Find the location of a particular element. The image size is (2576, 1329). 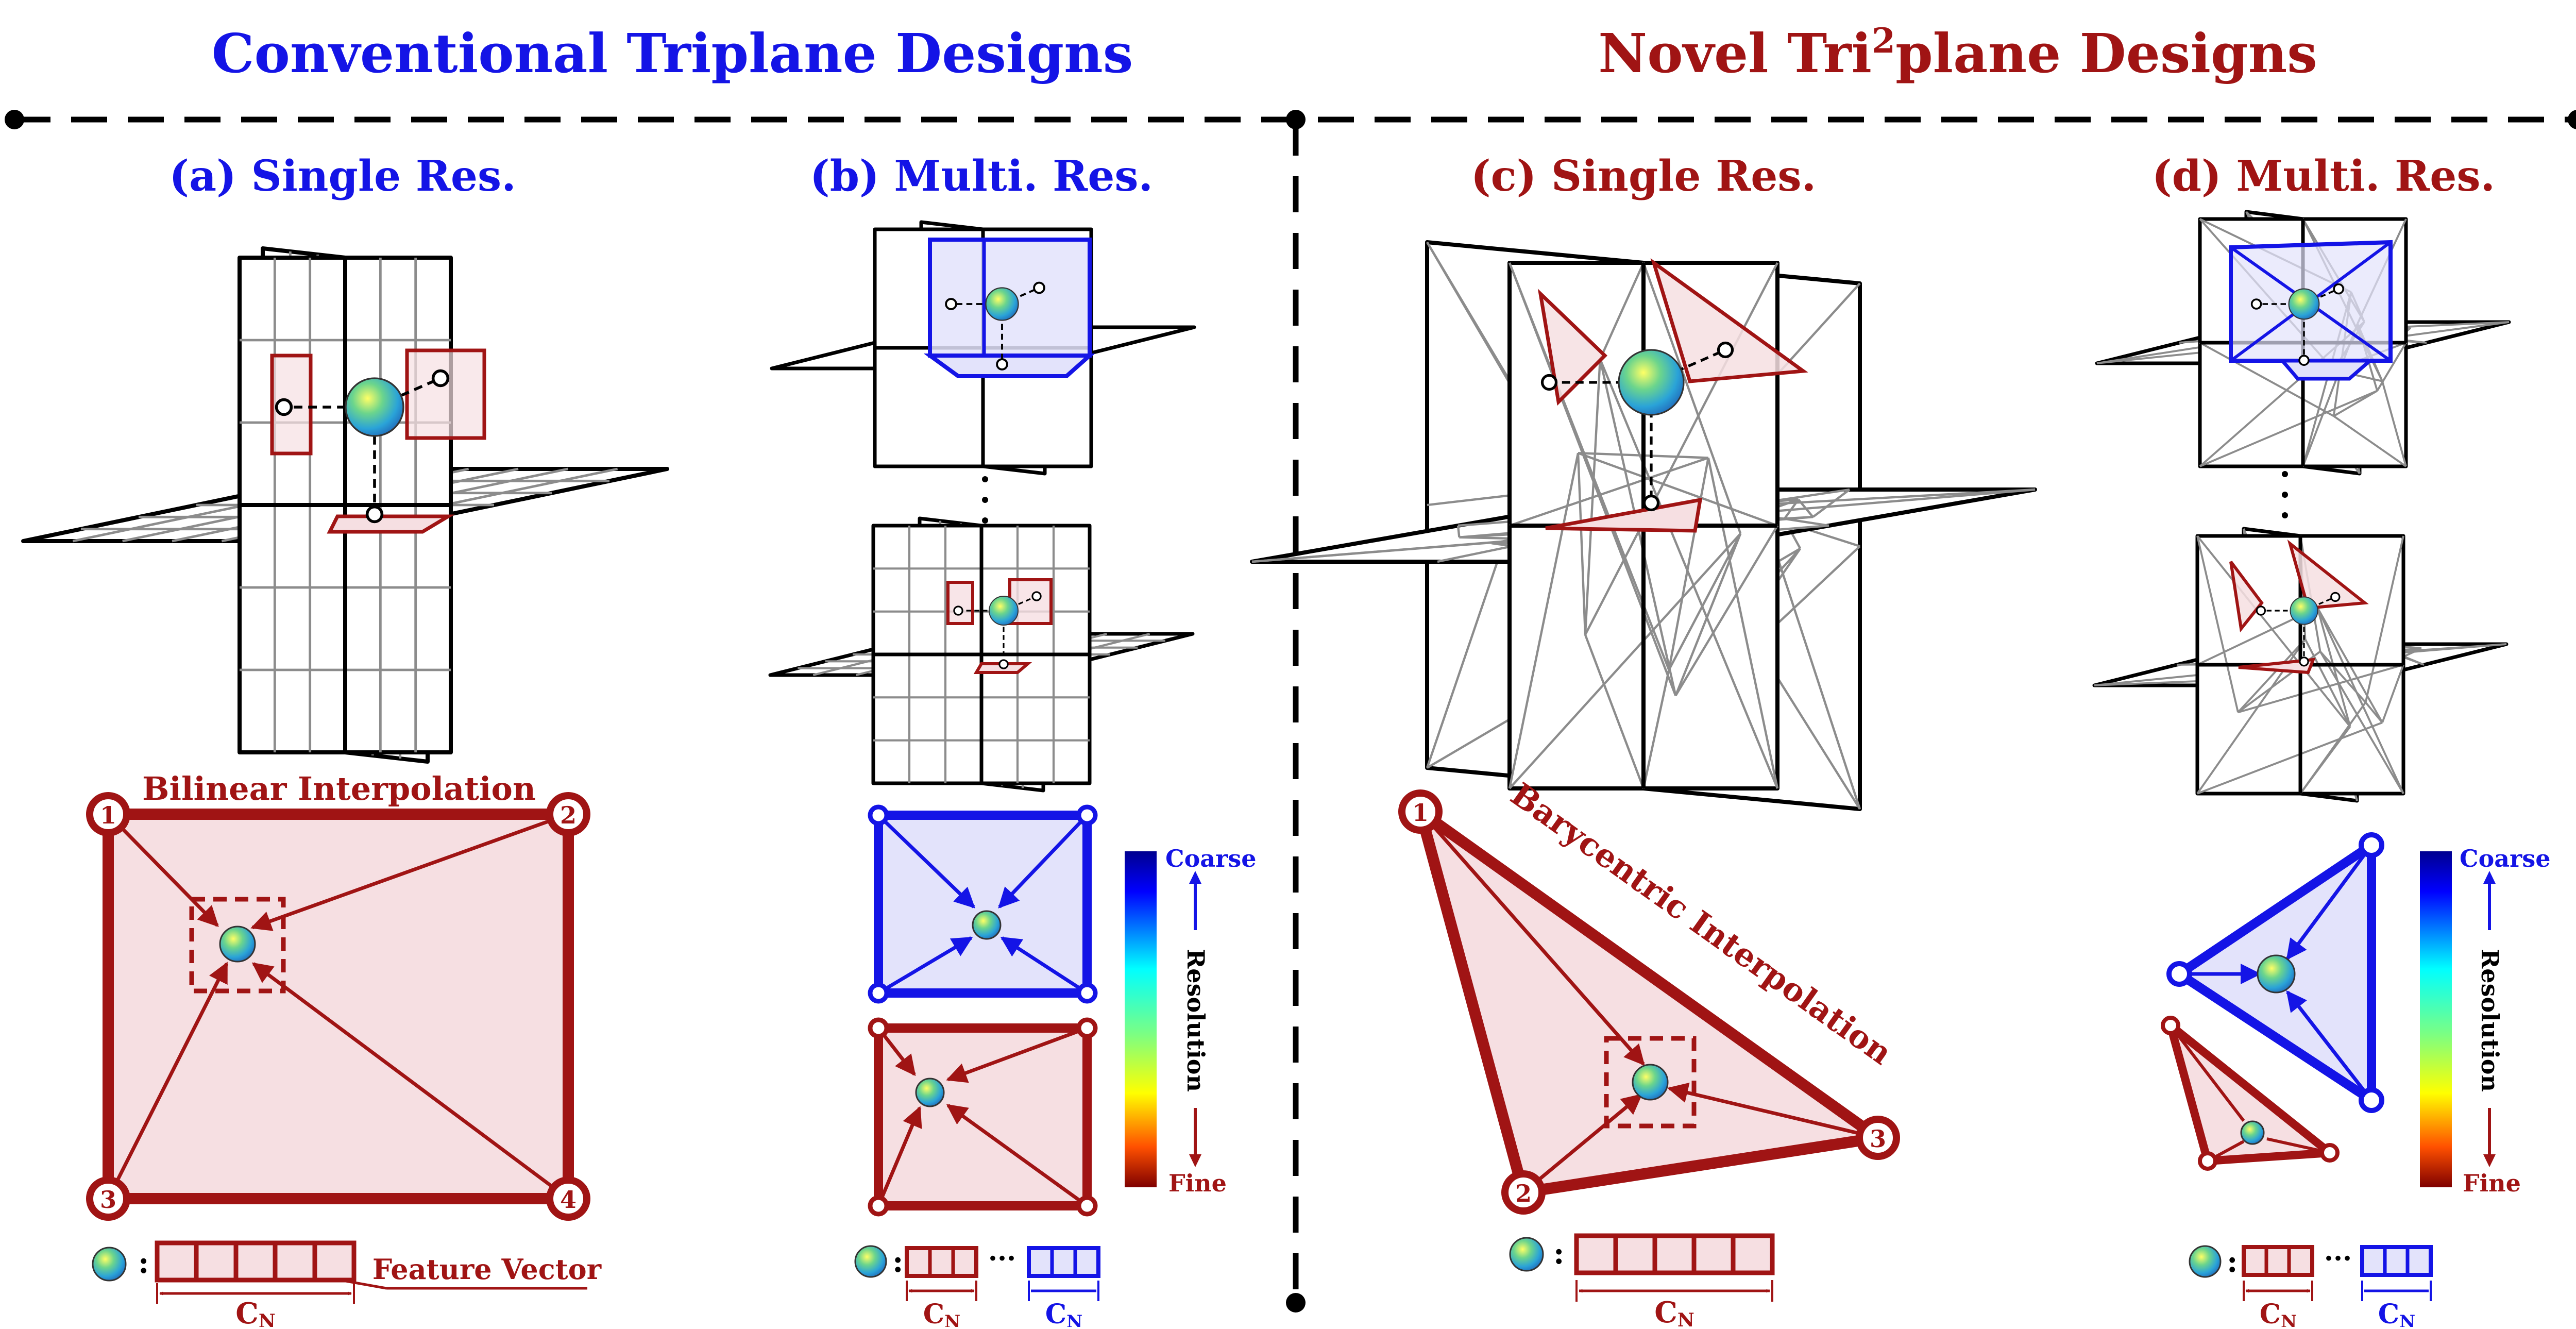

vertical-divider is located at coordinates (1296, 716).